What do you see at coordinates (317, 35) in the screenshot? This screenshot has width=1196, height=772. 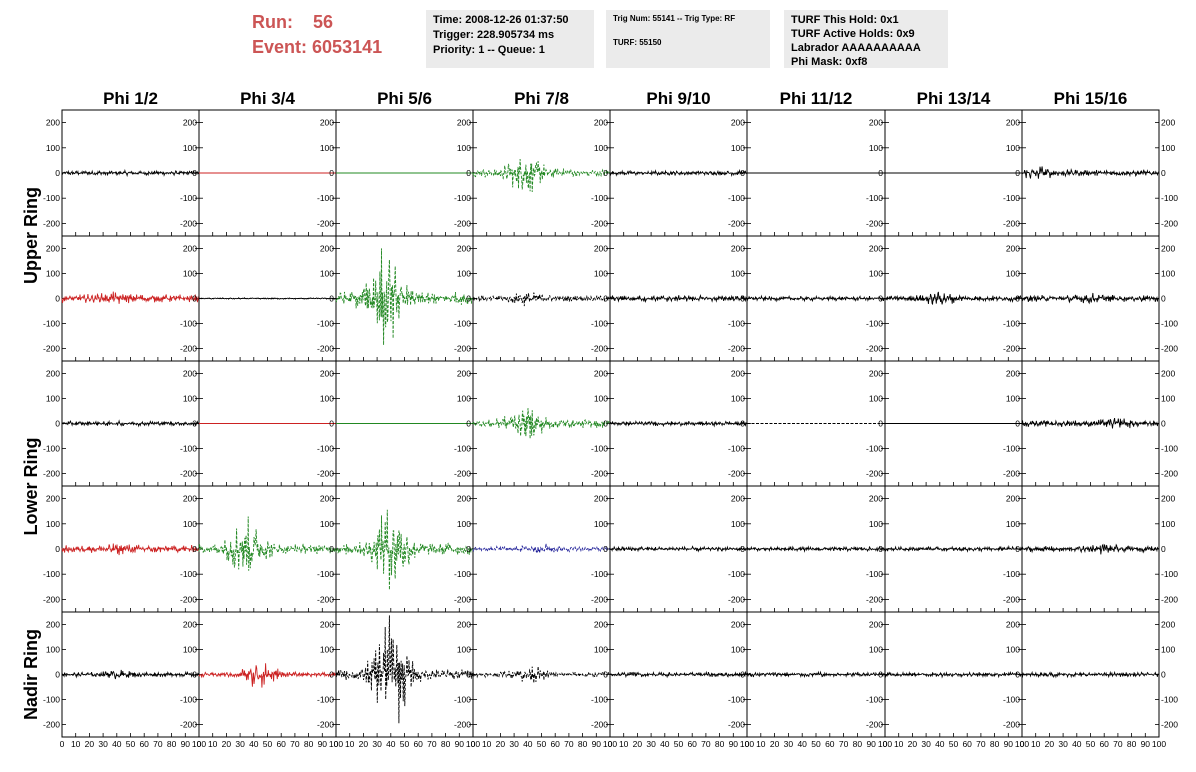 I see `run-event-box: Run: 56 Event: 6053141` at bounding box center [317, 35].